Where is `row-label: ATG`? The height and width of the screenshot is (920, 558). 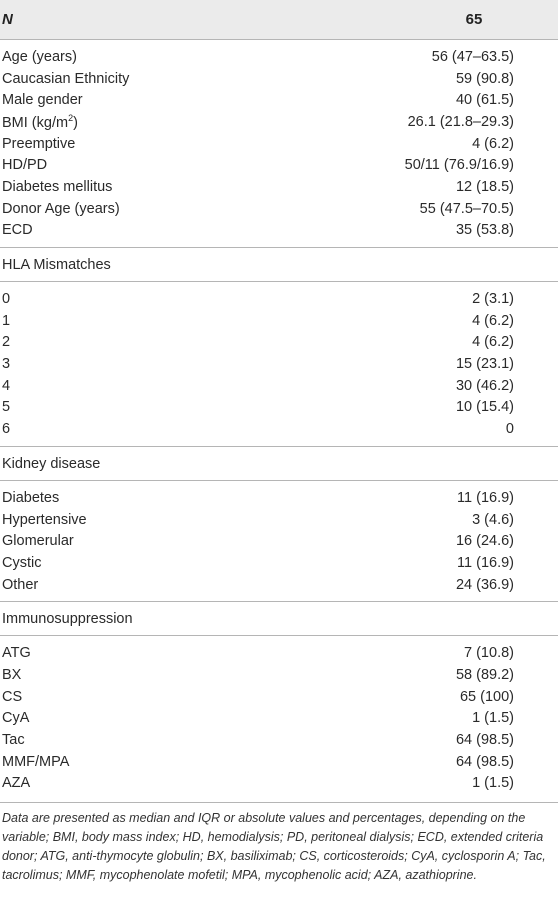
row-label: ATG is located at coordinates (157, 653).